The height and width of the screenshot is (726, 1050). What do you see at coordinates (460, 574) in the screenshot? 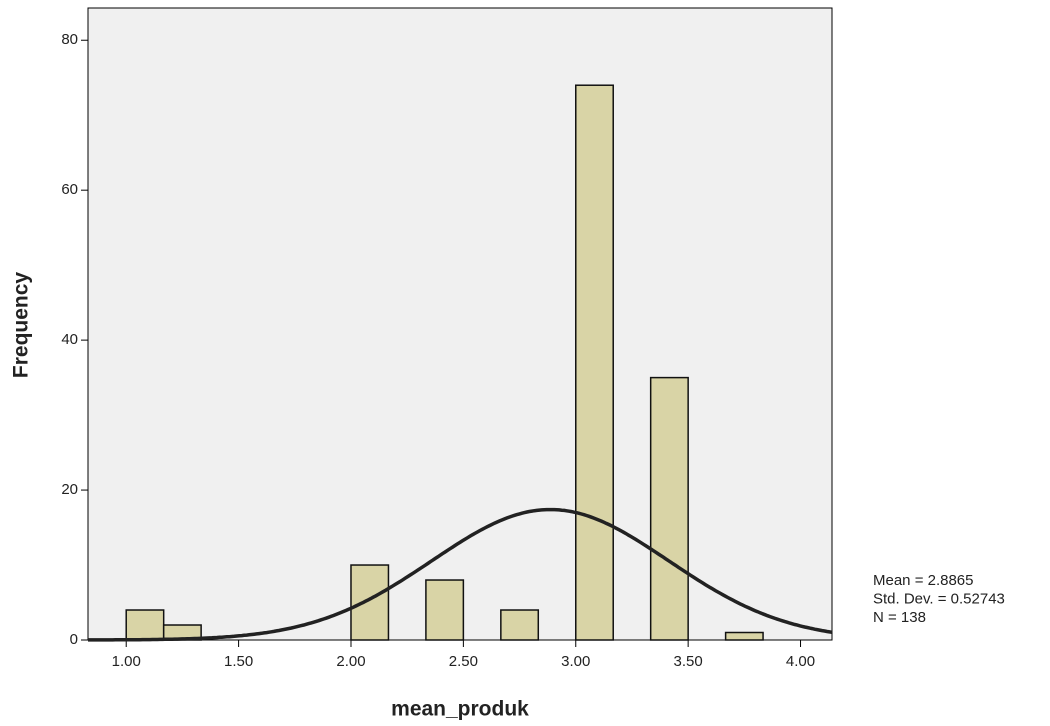
I see `normal-curve` at bounding box center [460, 574].